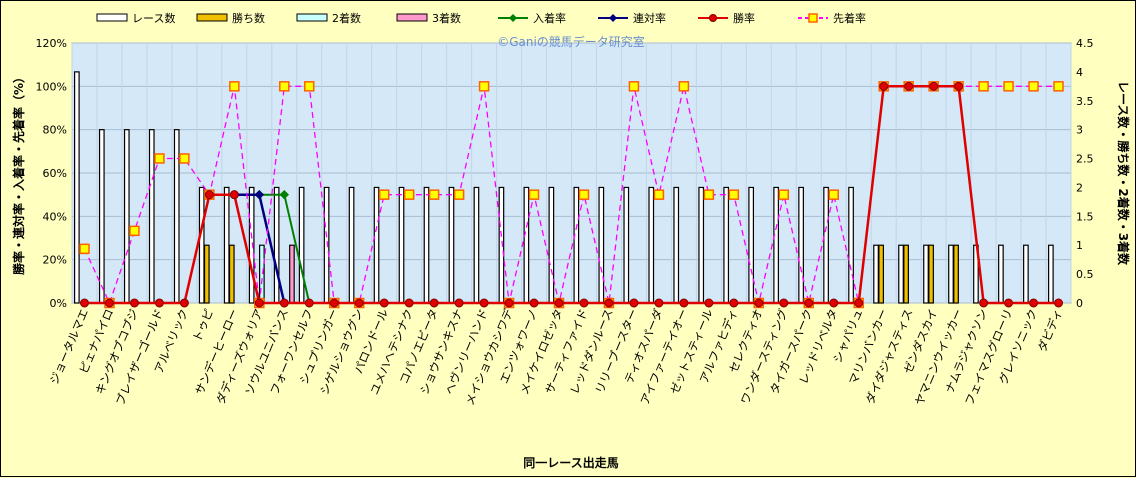  I want to click on y-right-tick-label: 1, so click(1079, 245).